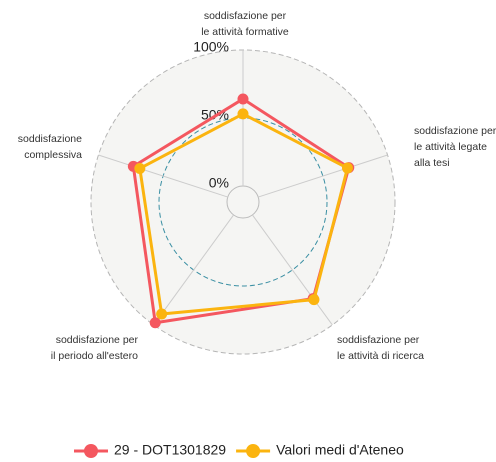 The image size is (496, 462). What do you see at coordinates (50, 147) in the screenshot?
I see `axis-label: soddisfazione complessiva` at bounding box center [50, 147].